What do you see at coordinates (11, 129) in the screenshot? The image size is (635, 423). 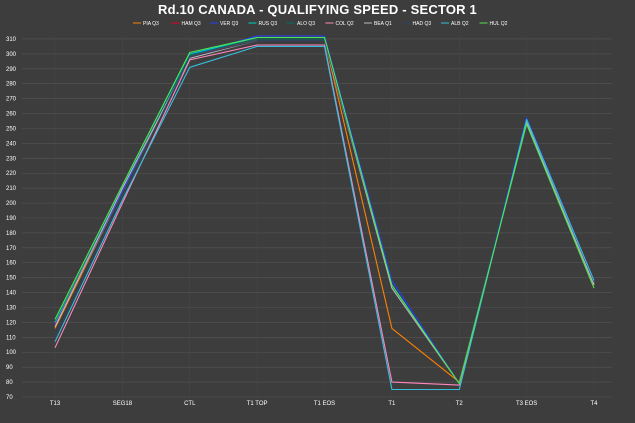 I see `y-tick-label: 250` at bounding box center [11, 129].